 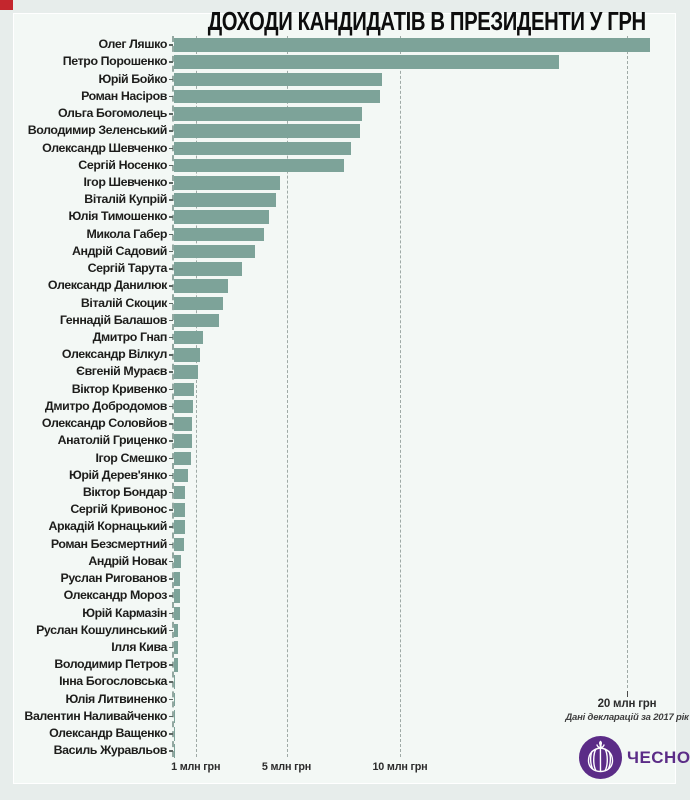 I want to click on category-label: Інна Богословська, so click(x=113, y=681).